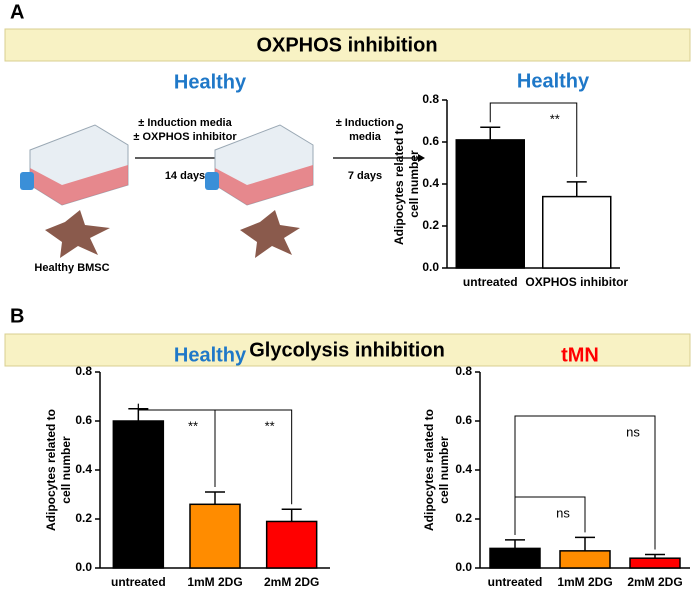 The height and width of the screenshot is (590, 695). I want to click on step-duration: 14 days, so click(185, 176).